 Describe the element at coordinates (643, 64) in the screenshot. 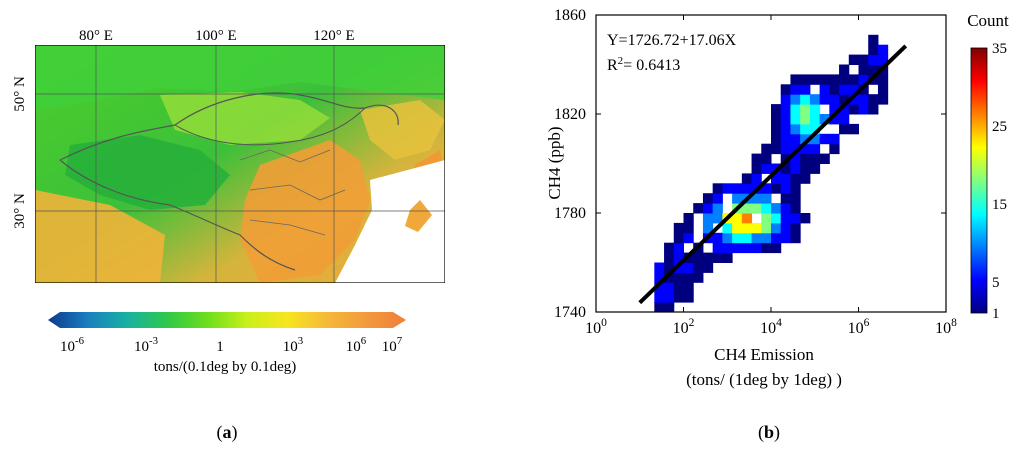

I see `r-squared-label: R2= 0.6413` at that location.